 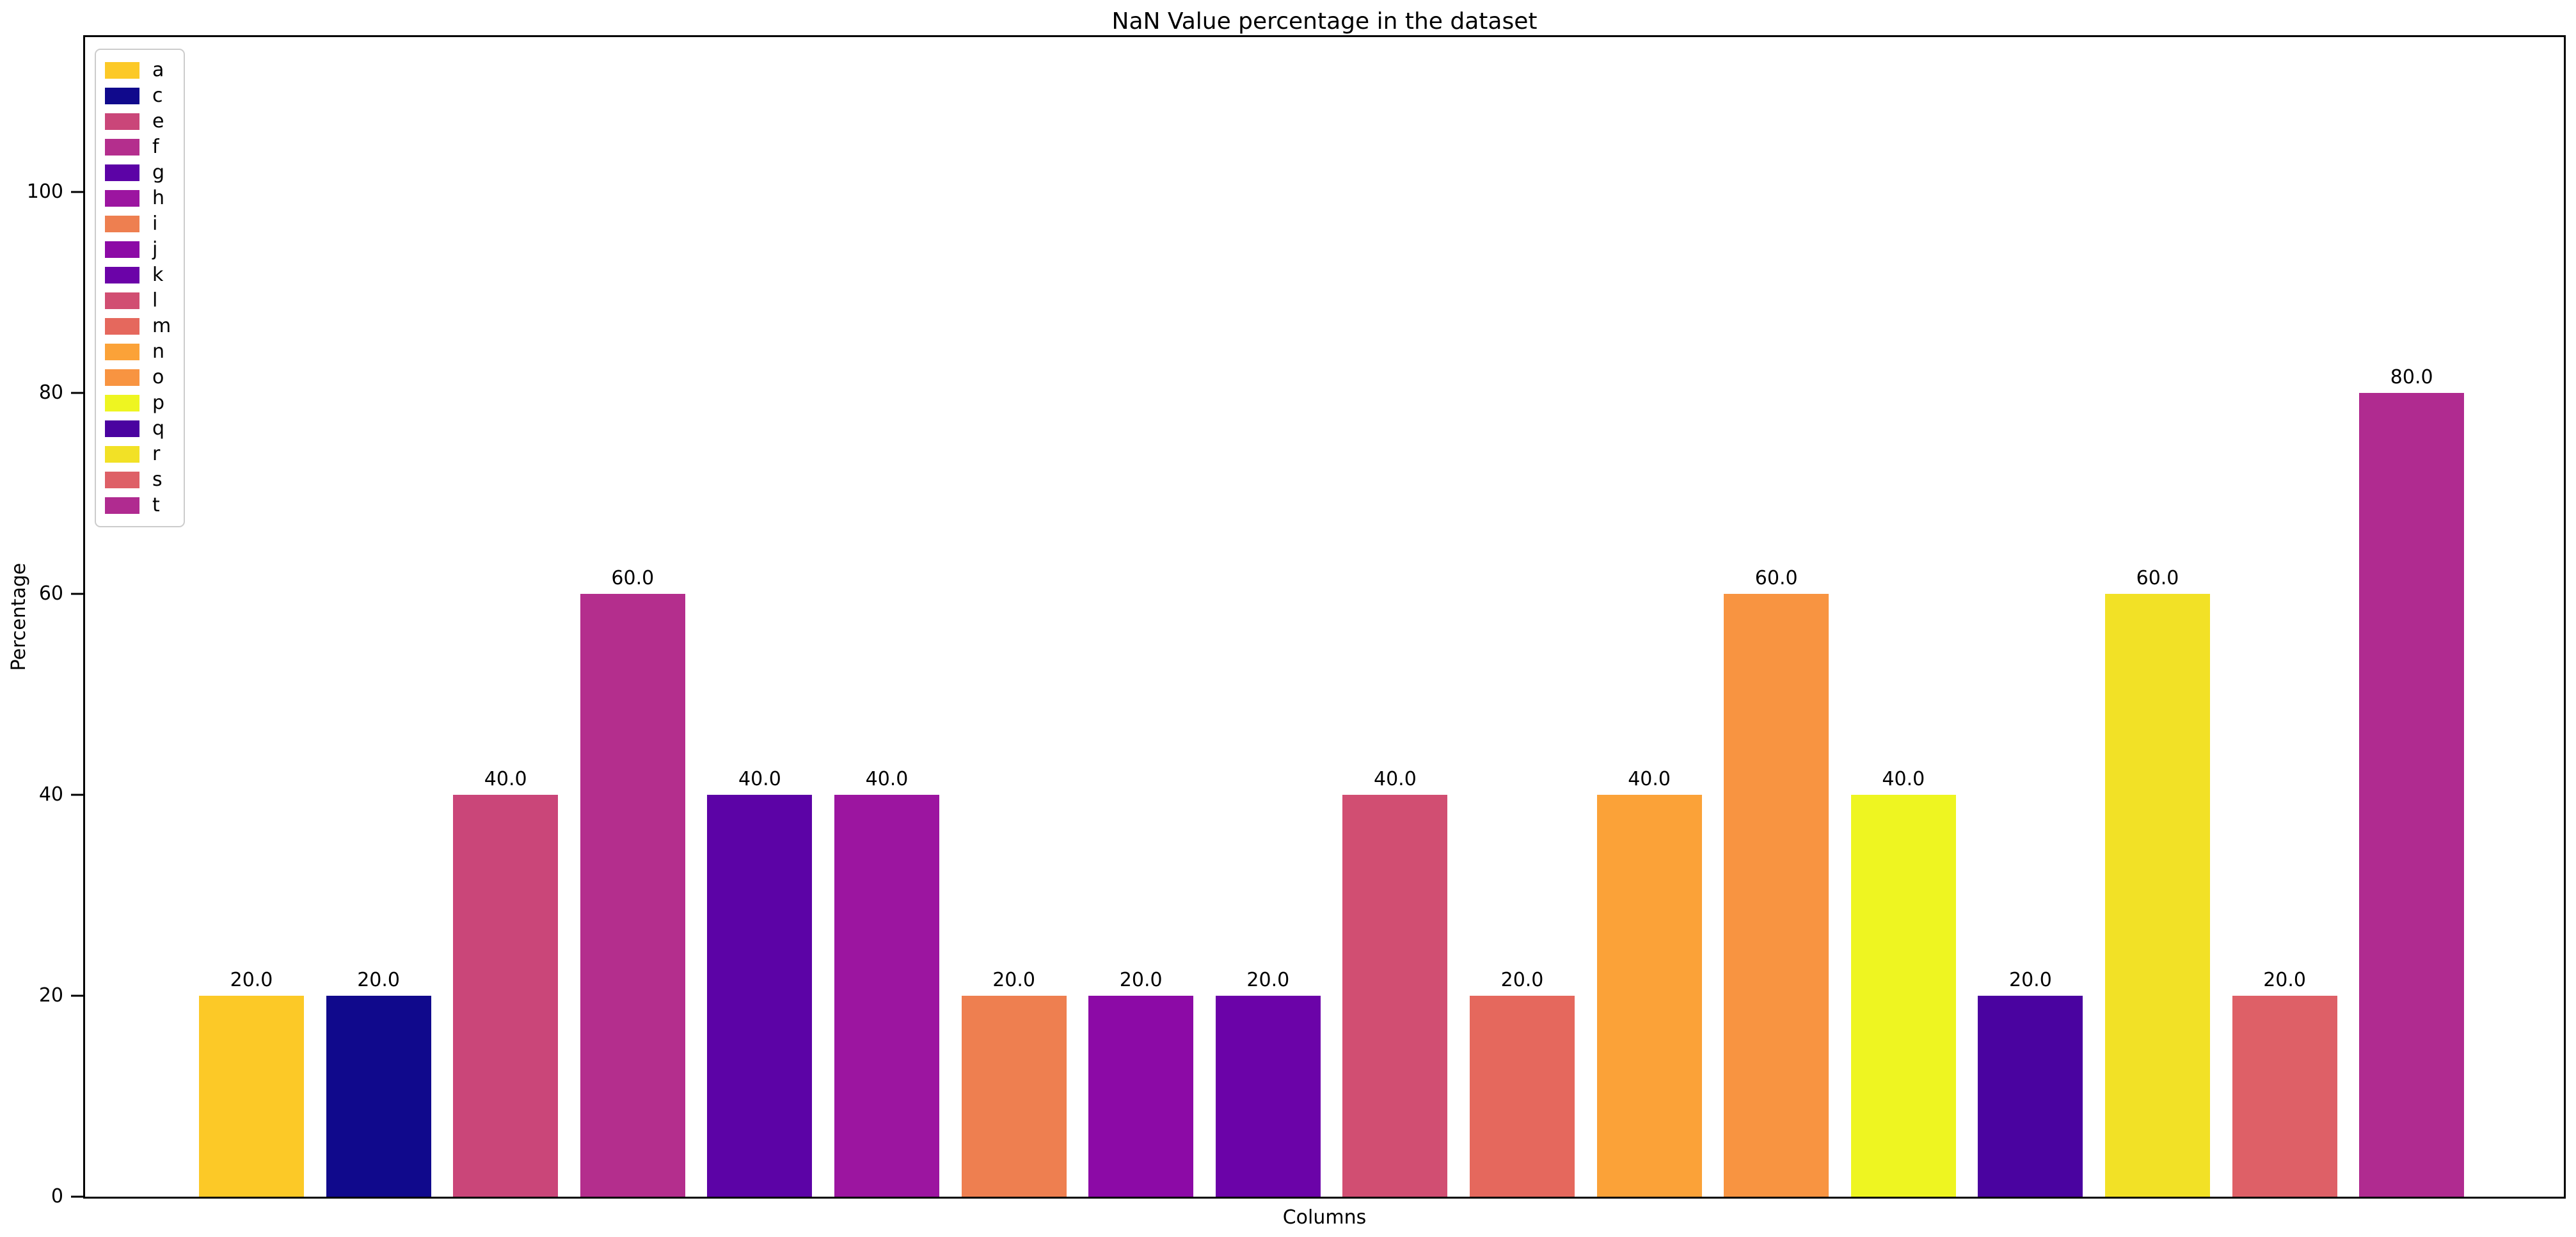 I want to click on legend-item-k: k, so click(x=138, y=275).